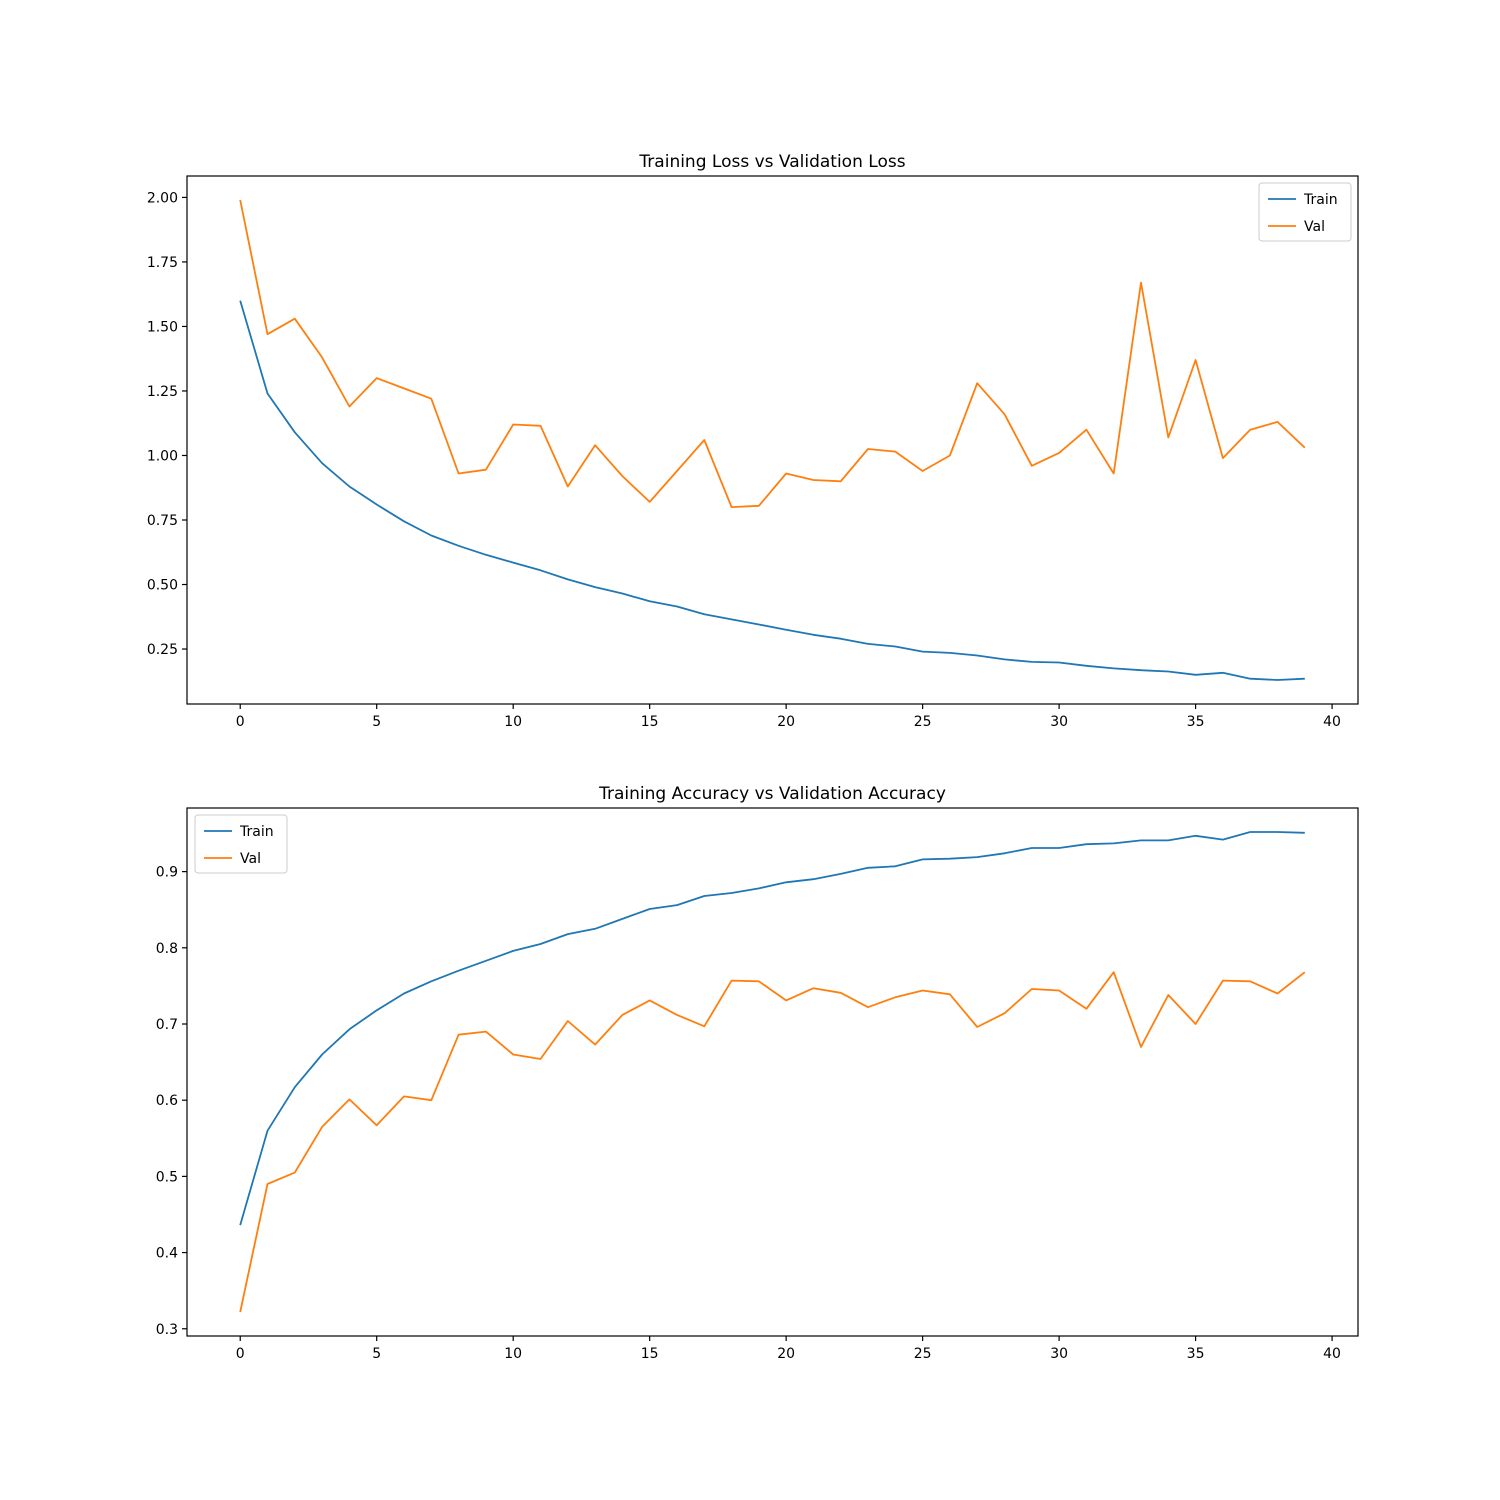 The image size is (1500, 1500). What do you see at coordinates (167, 1101) in the screenshot?
I see `y-tick-label: 0.6` at bounding box center [167, 1101].